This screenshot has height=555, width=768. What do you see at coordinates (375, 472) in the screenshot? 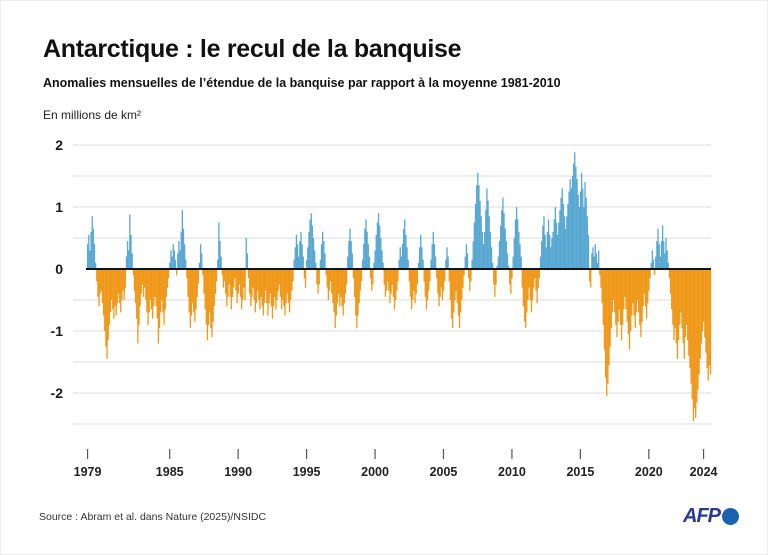
I see `svg-text: 2000` at bounding box center [375, 472].